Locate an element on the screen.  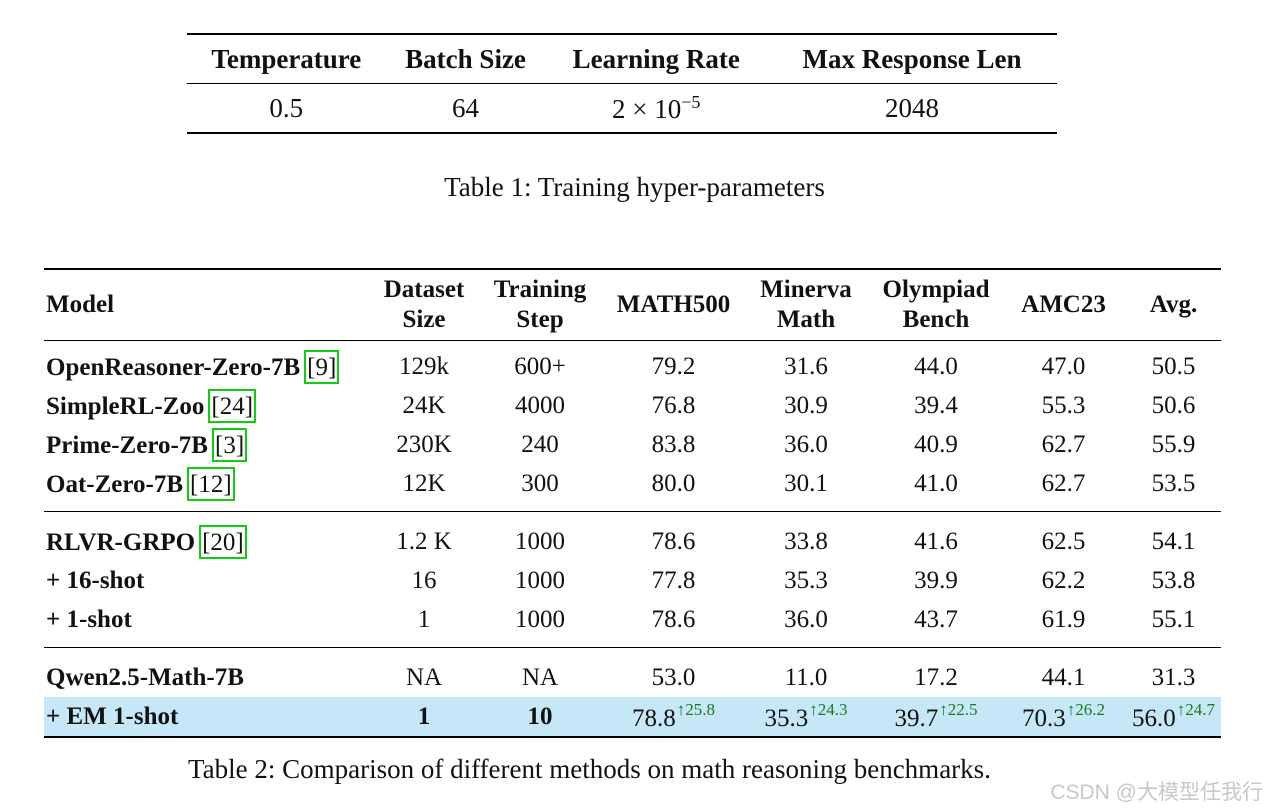
cell-avg: 54.1 is located at coordinates (1173, 537).